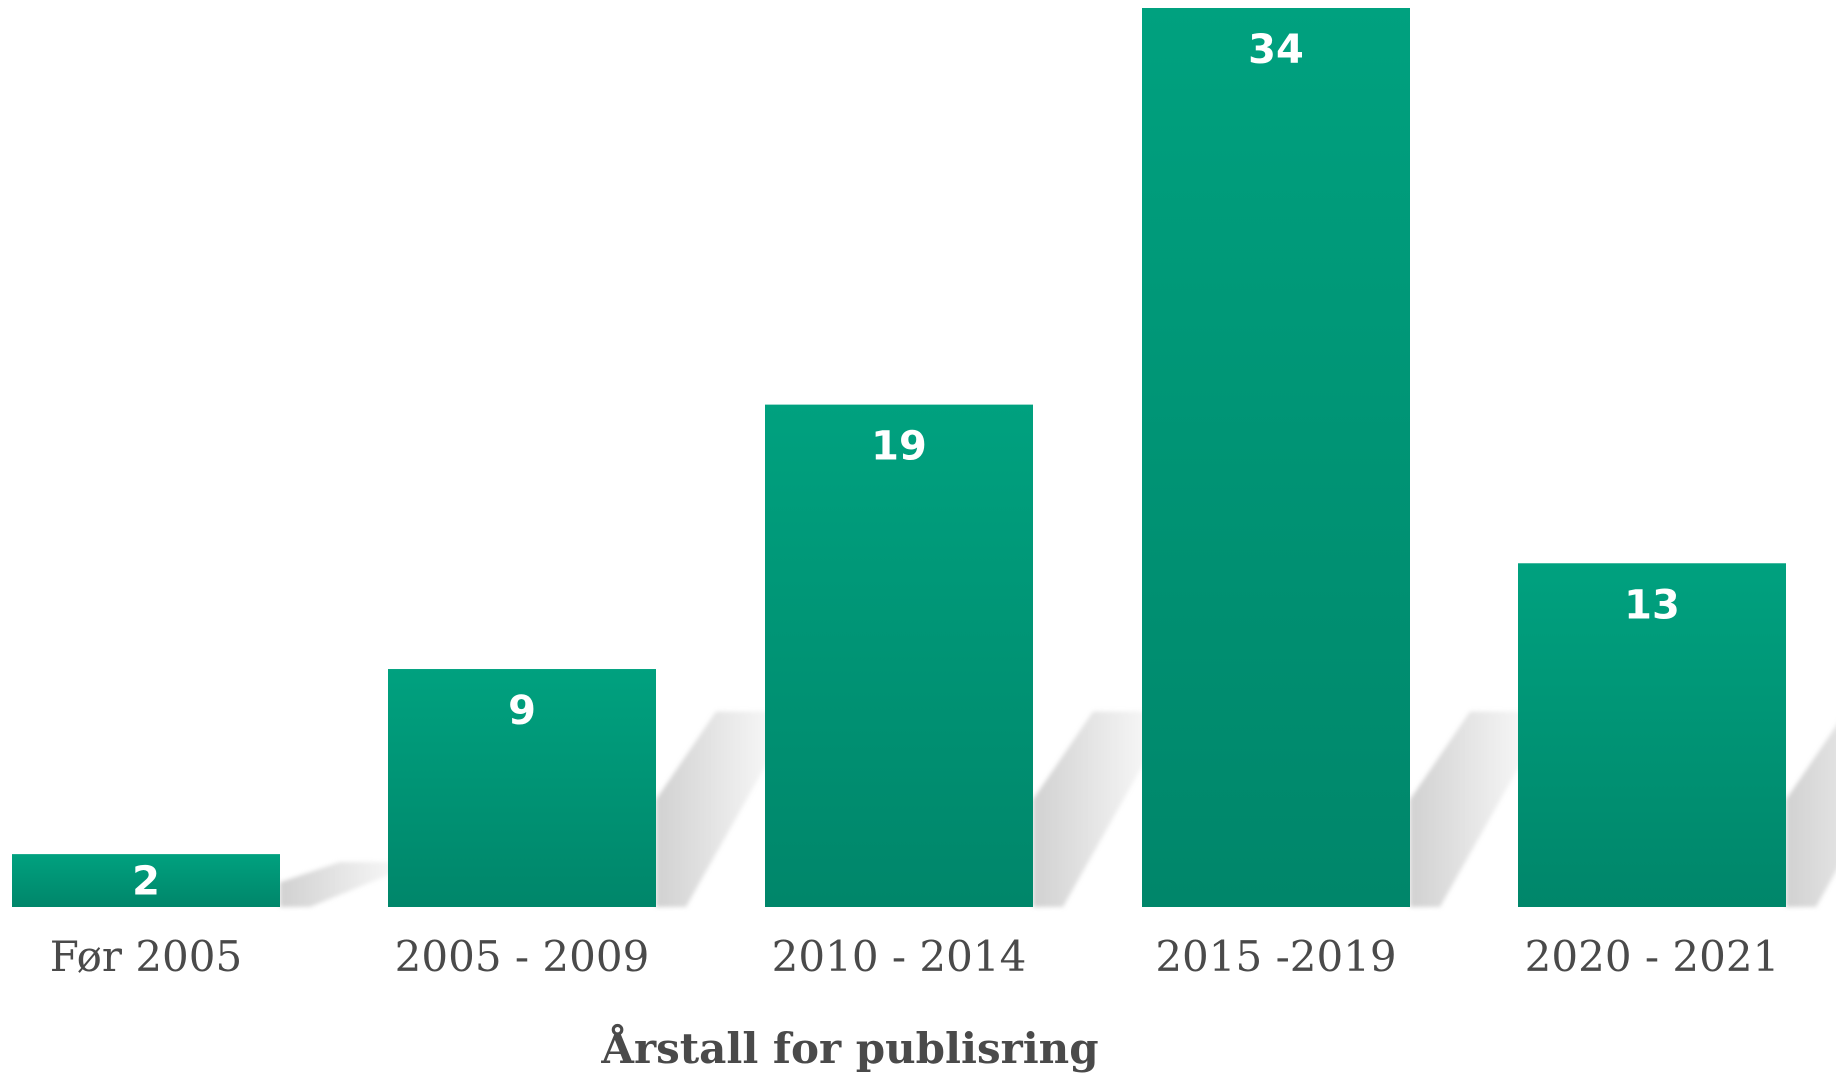 The width and height of the screenshot is (1836, 1075). Describe the element at coordinates (522, 956) in the screenshot. I see `x-tick-label: 2005 - 2009` at that location.